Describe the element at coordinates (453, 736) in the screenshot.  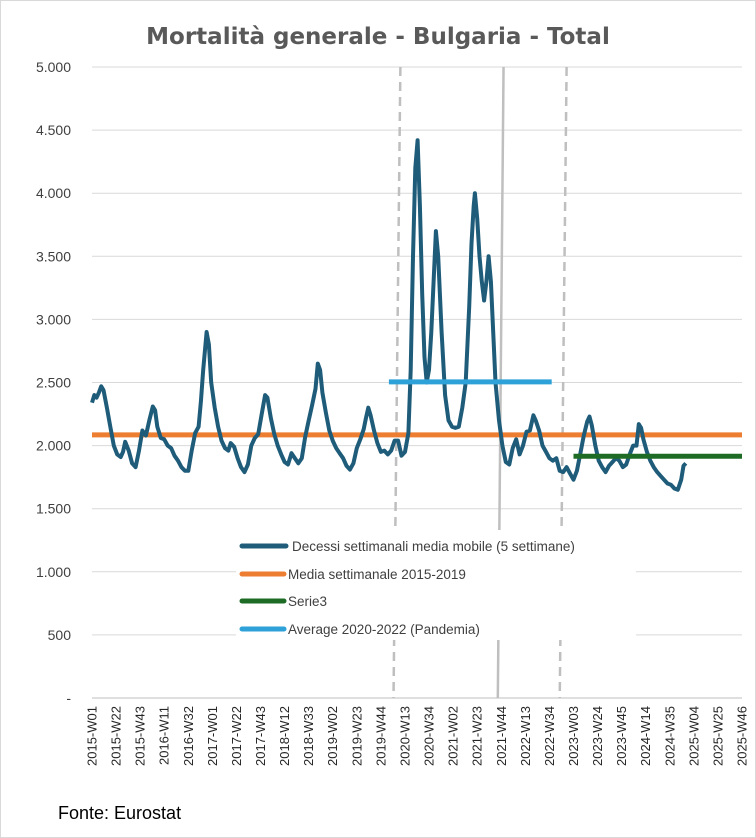
I see `x-tick-label: 2021-W02` at that location.